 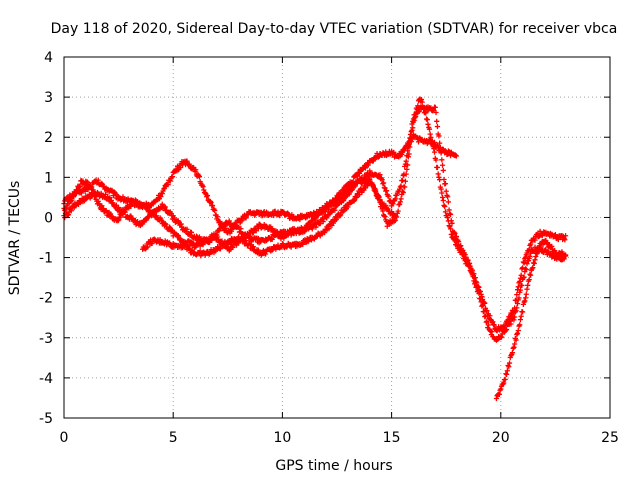 I want to click on x-tick-label: 5, so click(x=173, y=438).